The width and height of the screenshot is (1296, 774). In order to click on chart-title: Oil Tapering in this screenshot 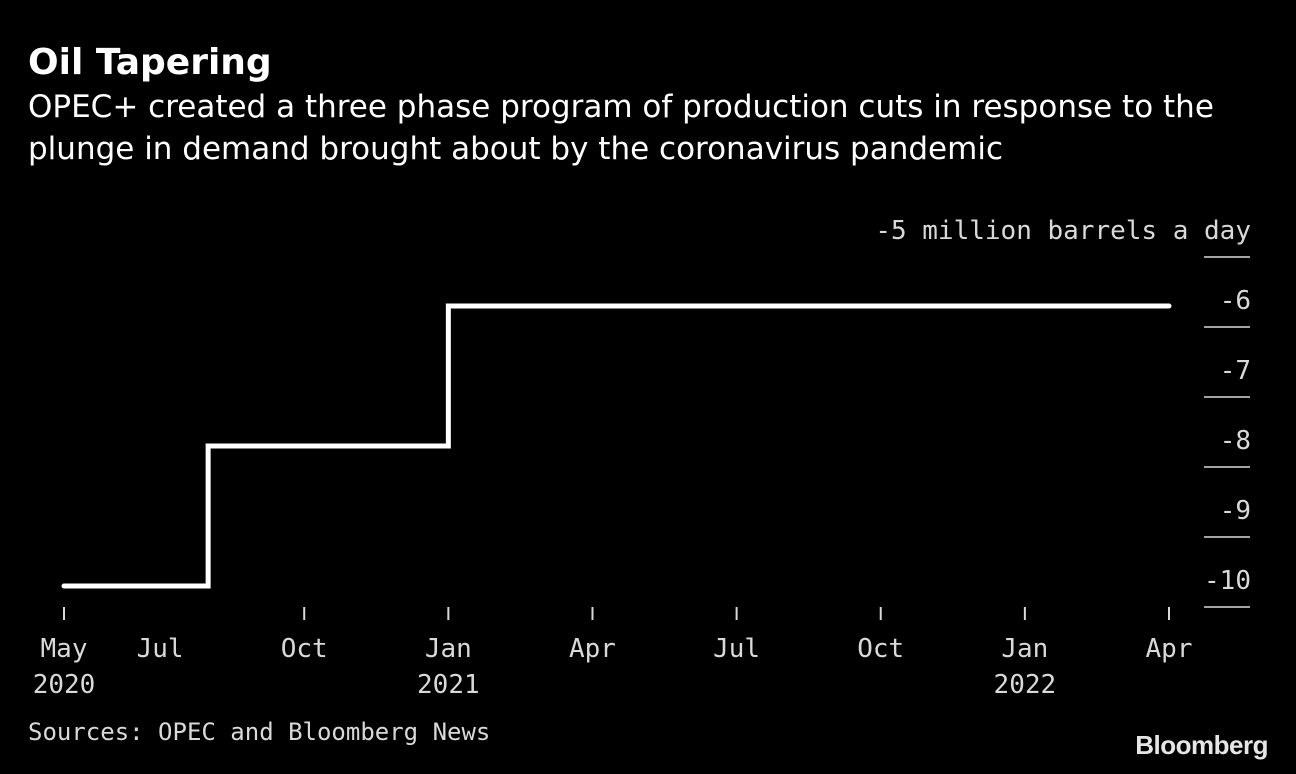, I will do `click(150, 62)`.